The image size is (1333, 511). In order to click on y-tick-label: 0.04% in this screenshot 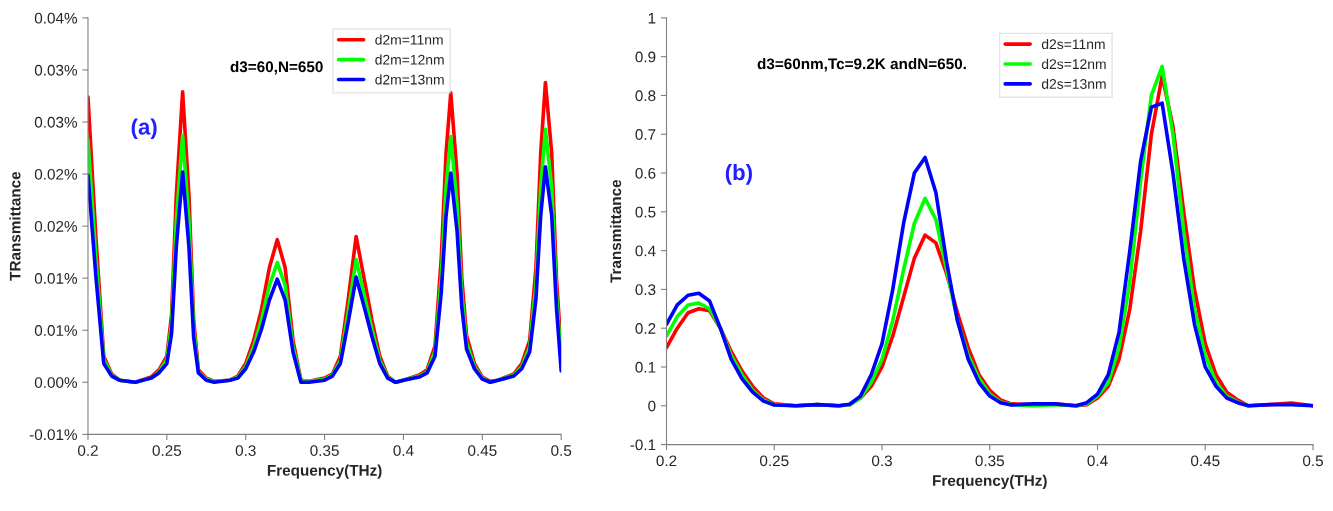, I will do `click(56, 18)`.